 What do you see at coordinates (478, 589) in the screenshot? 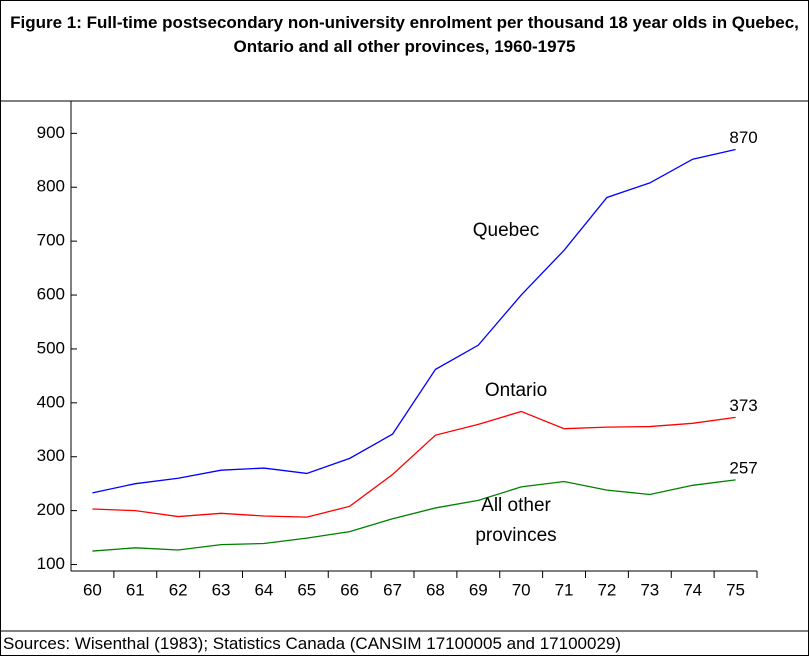
I see `x-tick-label: 69` at bounding box center [478, 589].